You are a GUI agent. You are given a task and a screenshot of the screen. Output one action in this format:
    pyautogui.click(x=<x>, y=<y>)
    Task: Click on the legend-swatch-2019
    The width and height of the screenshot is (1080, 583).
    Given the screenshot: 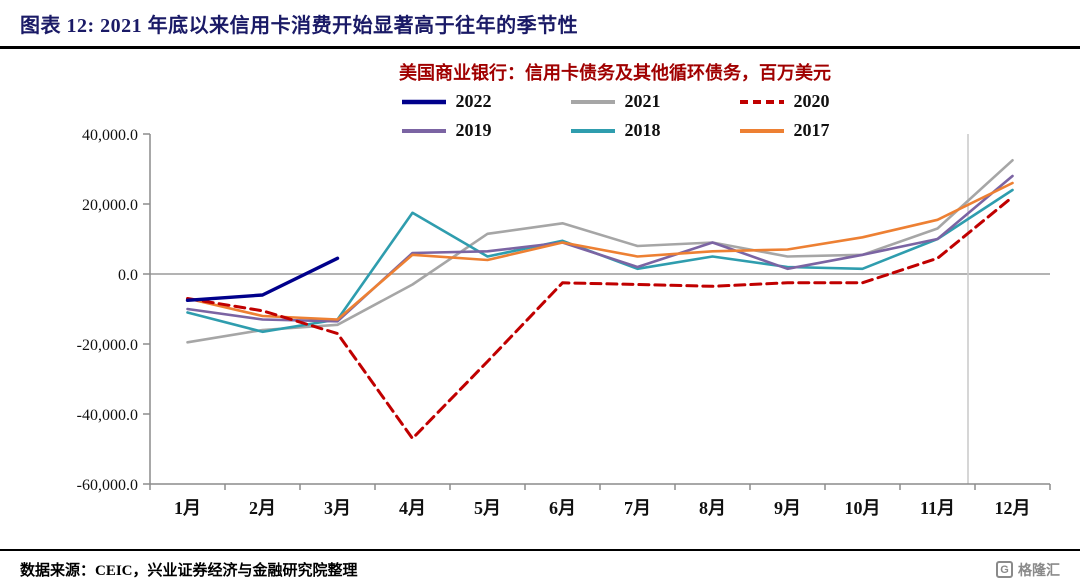 What is the action you would take?
    pyautogui.click(x=423, y=130)
    